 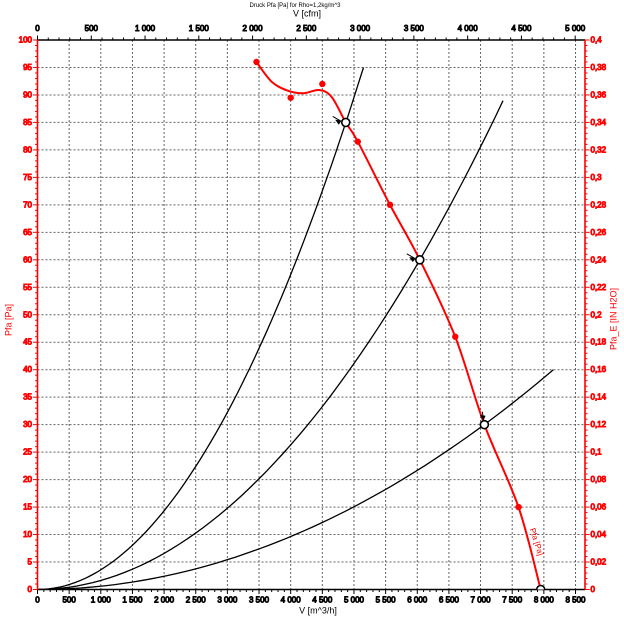 I want to click on tick-label: 80, so click(x=27, y=149).